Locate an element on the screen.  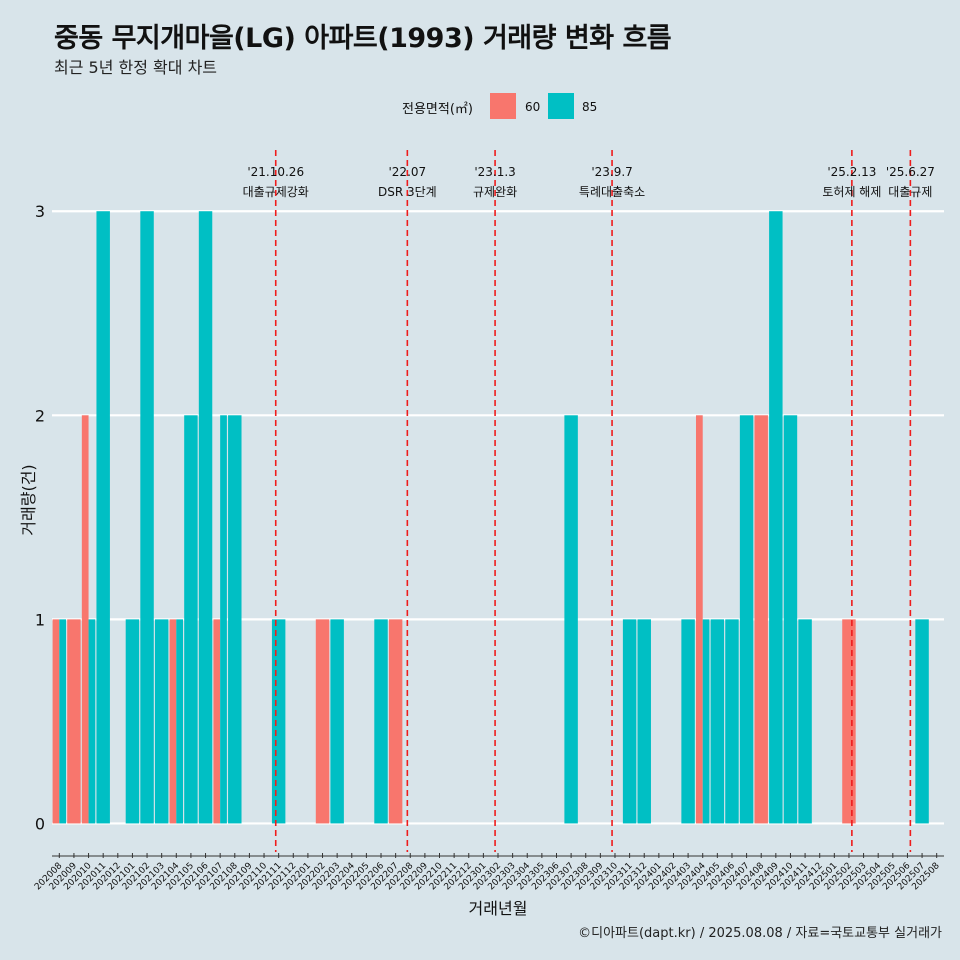
event-date-1: '22.07 is located at coordinates (408, 172).